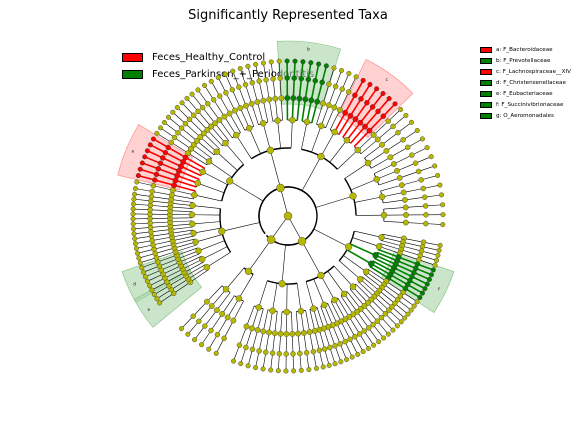  I want to click on chart-title: Significantly Represented Taxa, so click(288, 15).